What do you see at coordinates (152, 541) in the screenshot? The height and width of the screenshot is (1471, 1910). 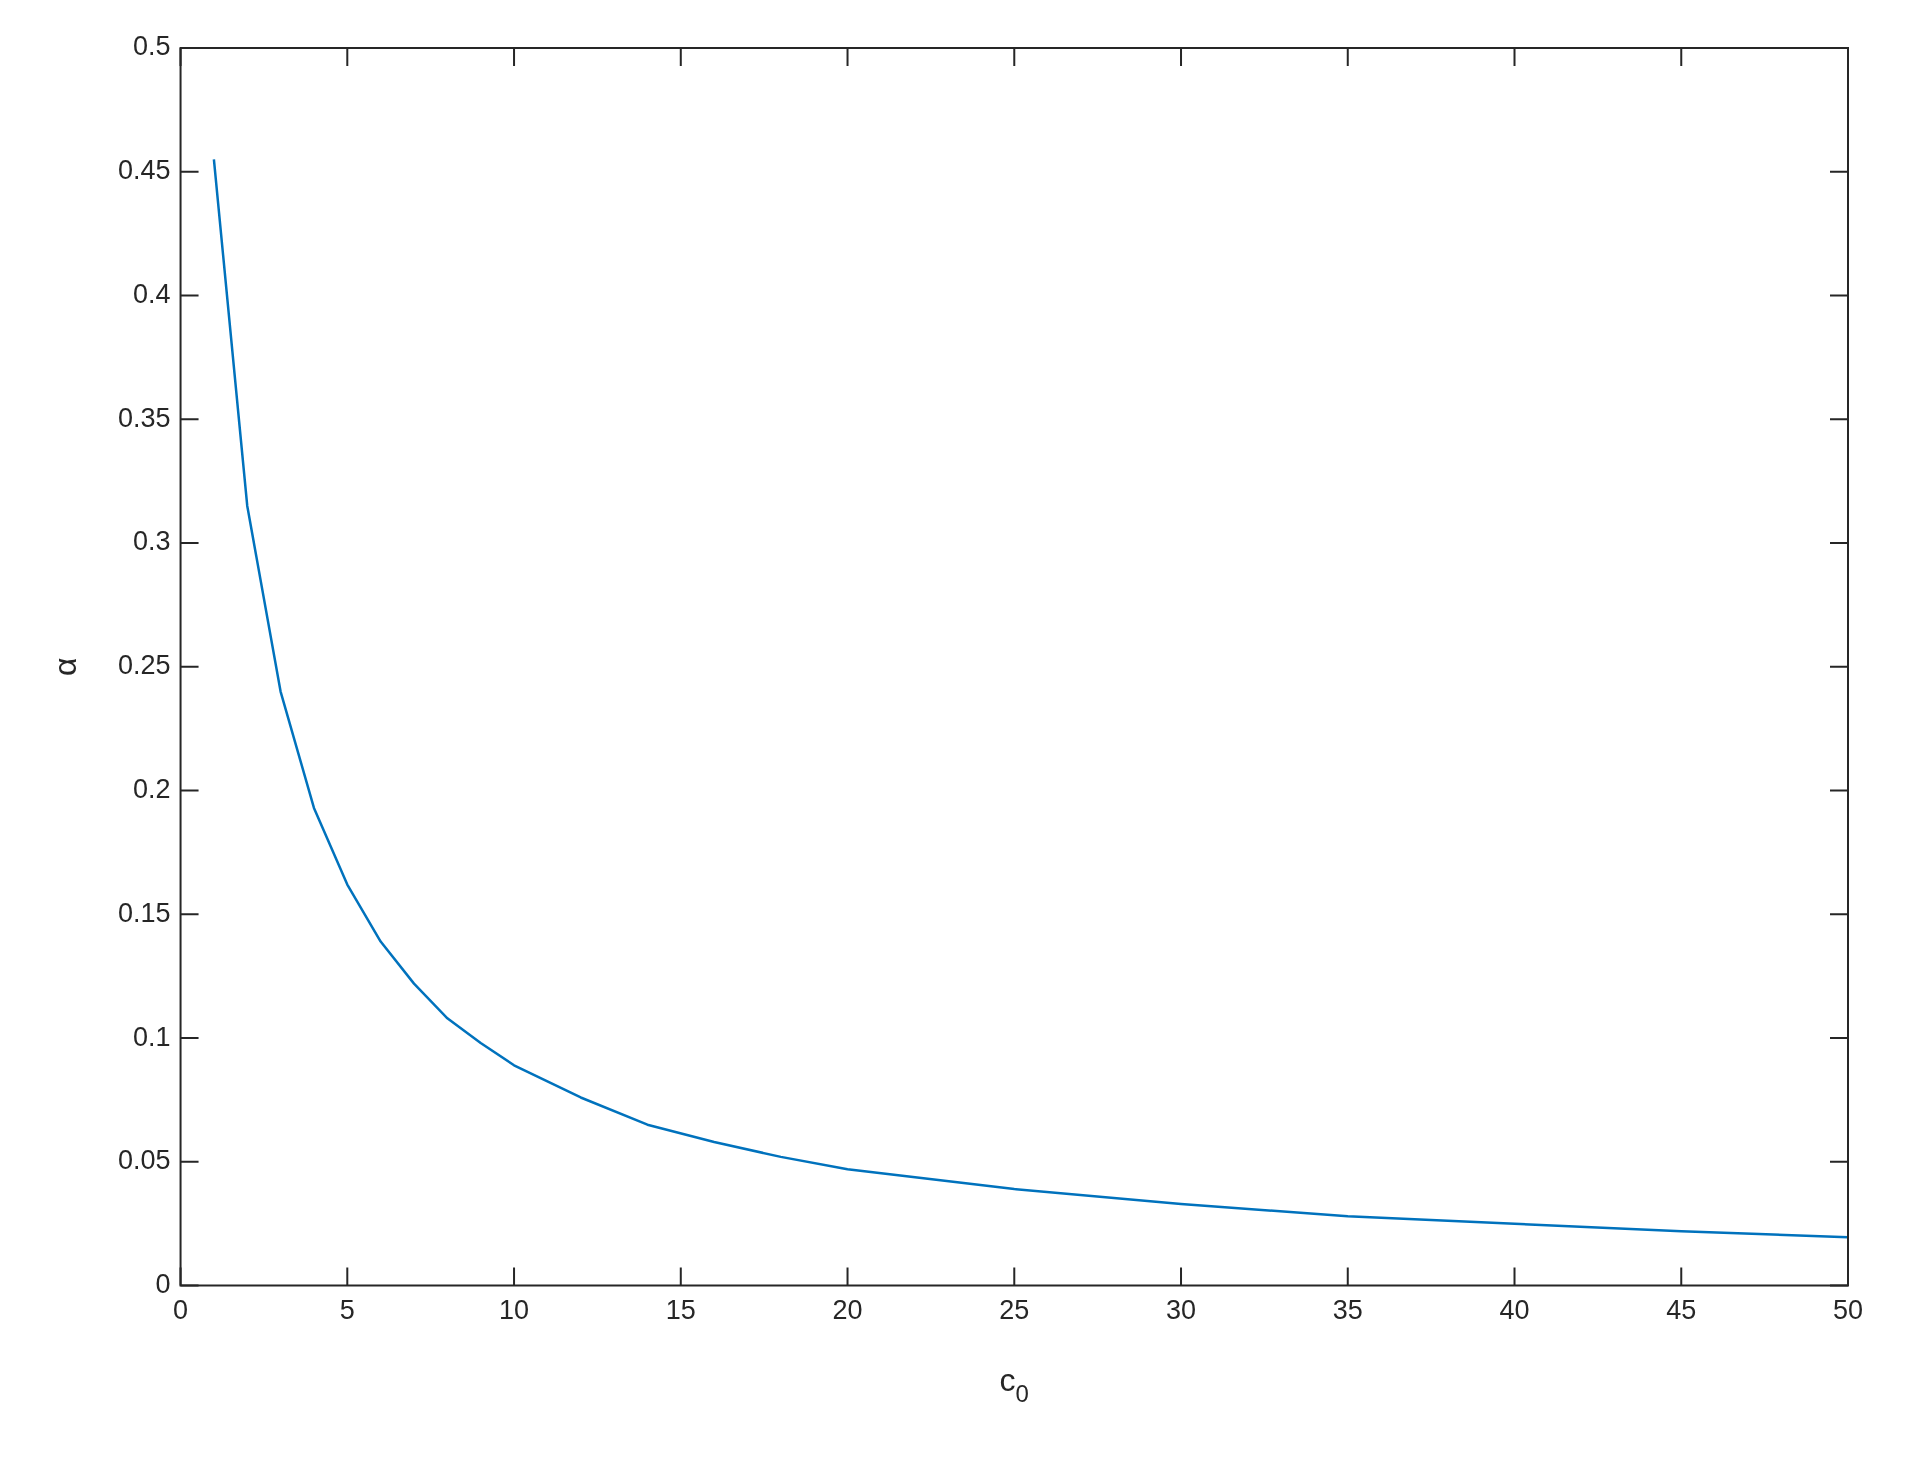 I see `y-tick-label: 0.3` at bounding box center [152, 541].